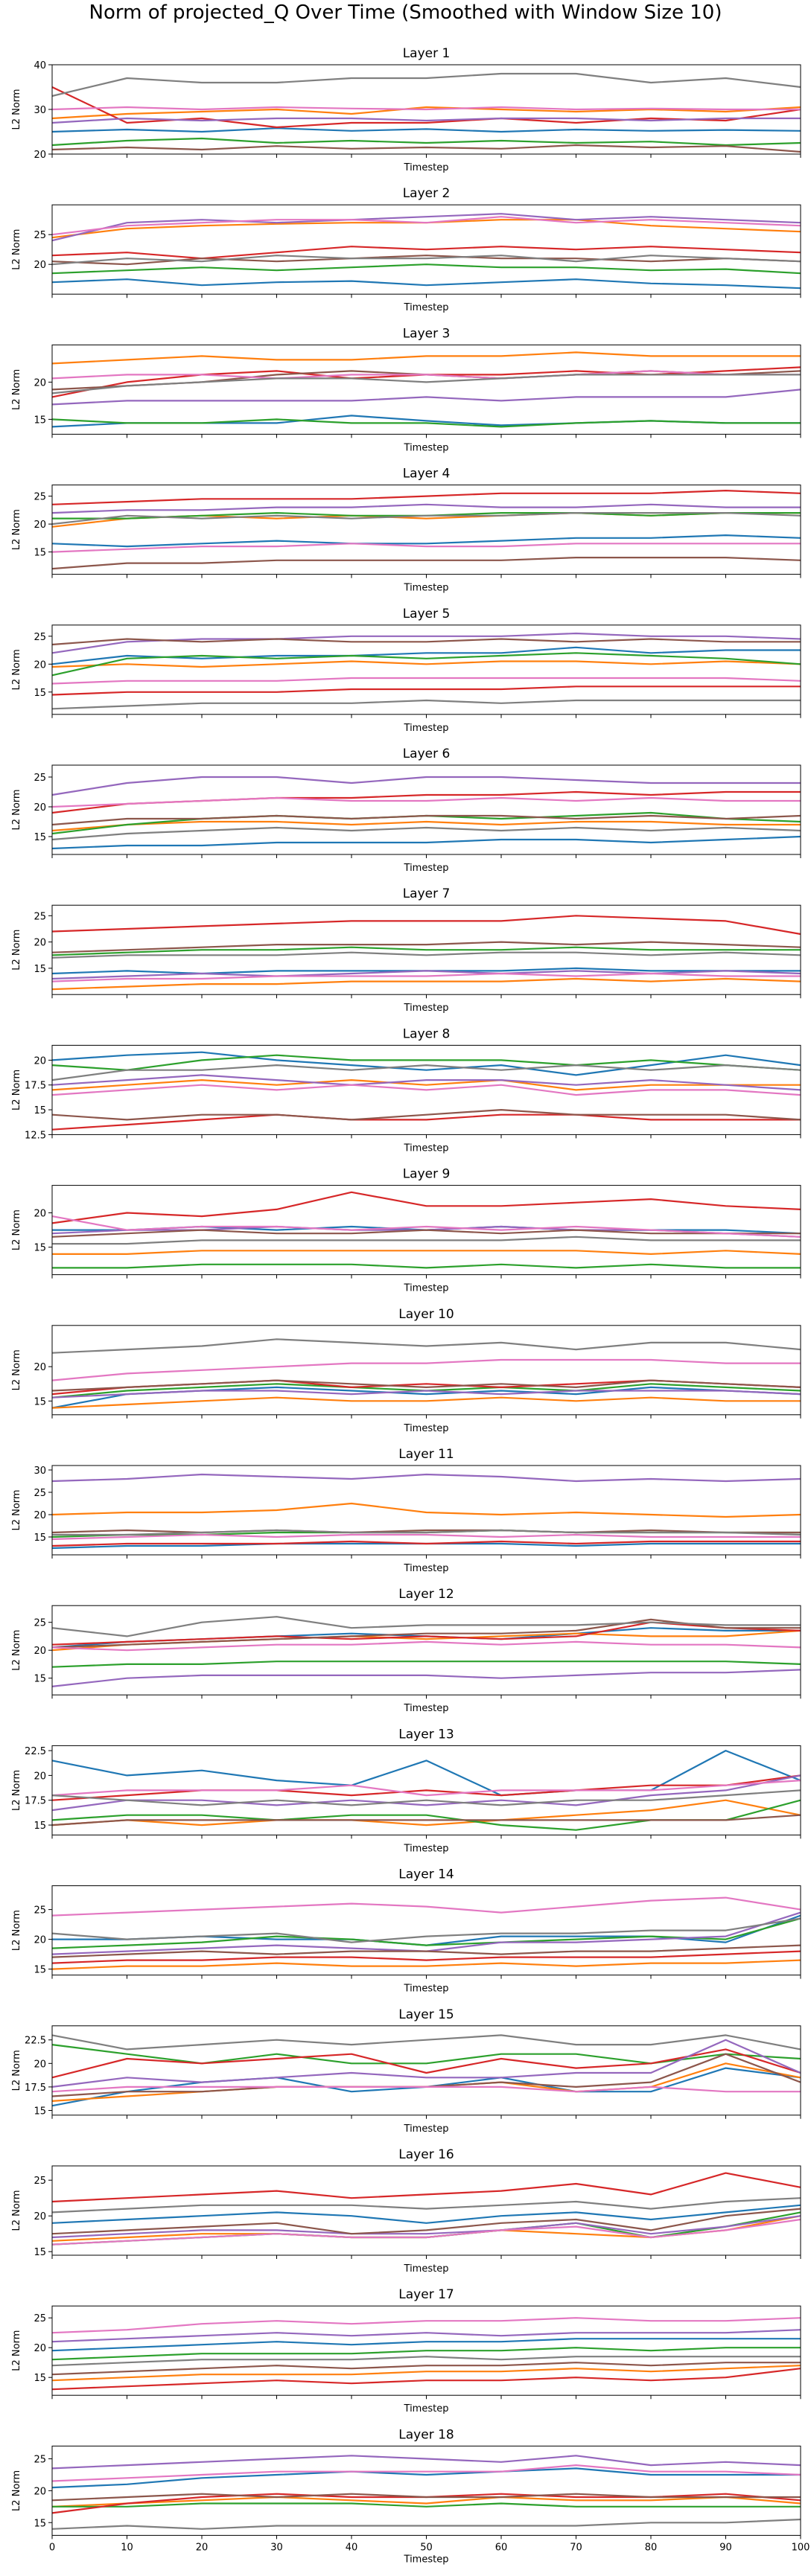  What do you see at coordinates (426, 1735) in the screenshot?
I see `chart-title: Layer 13` at bounding box center [426, 1735].